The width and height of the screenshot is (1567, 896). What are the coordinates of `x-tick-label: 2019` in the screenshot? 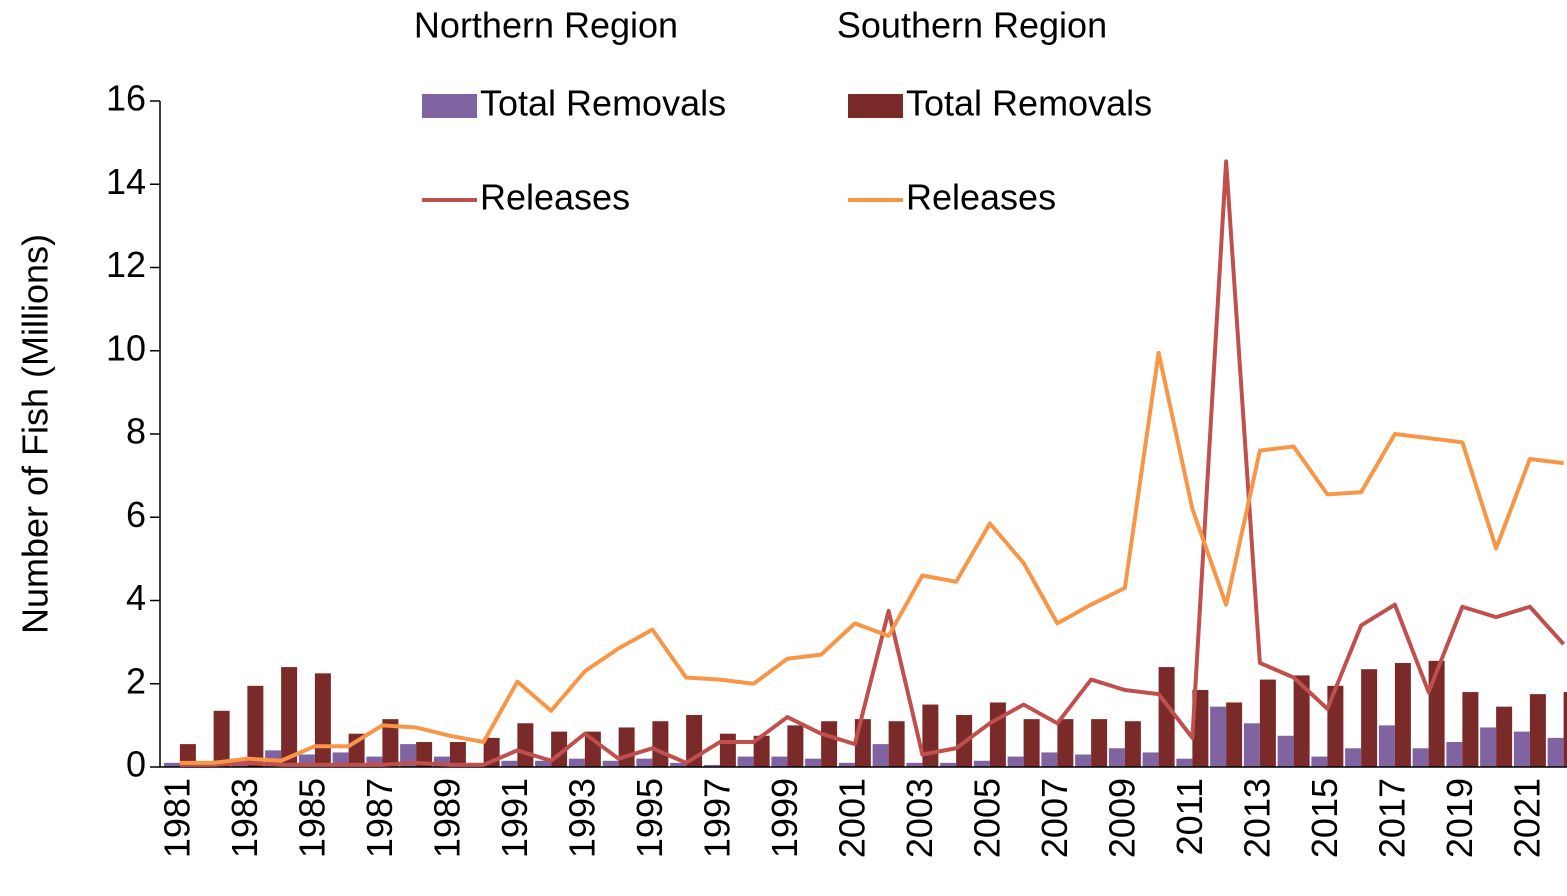 It's located at (1459, 818).